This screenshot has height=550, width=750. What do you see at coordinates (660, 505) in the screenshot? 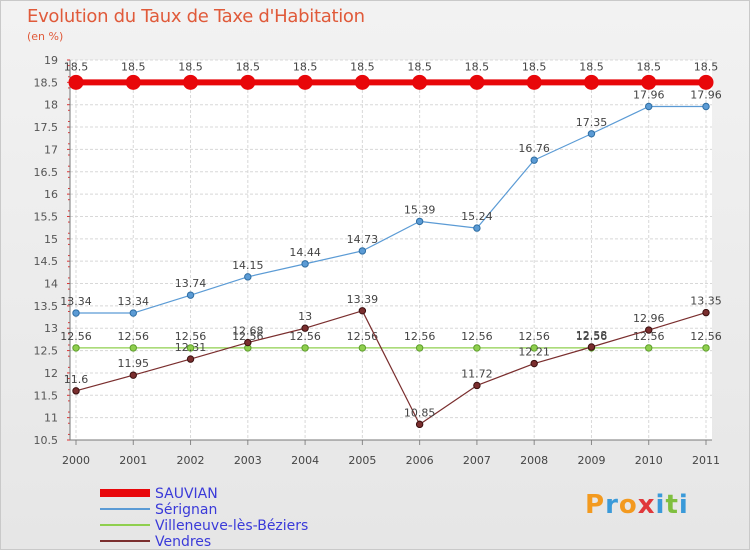
I see `logo-letter: i` at bounding box center [660, 505].